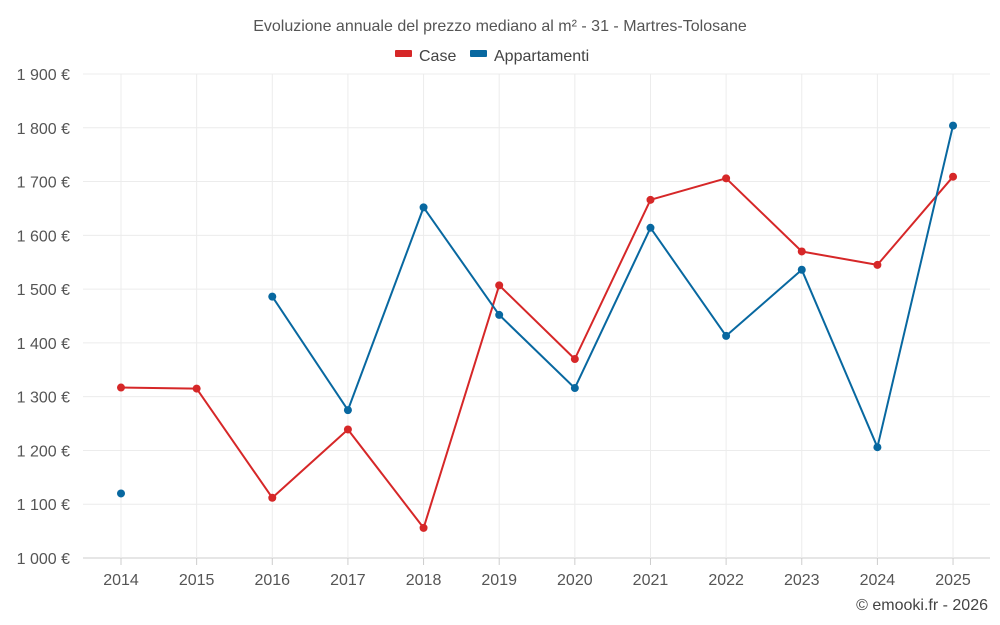  Describe the element at coordinates (43, 75) in the screenshot. I see `y-tick-label: 1 900 €` at that location.